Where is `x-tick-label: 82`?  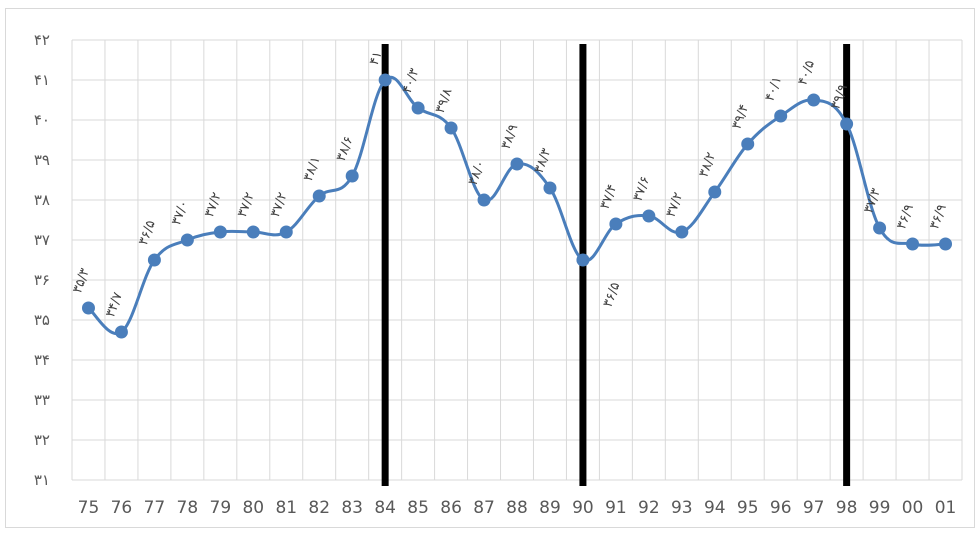 x-tick-label: 82 is located at coordinates (319, 508).